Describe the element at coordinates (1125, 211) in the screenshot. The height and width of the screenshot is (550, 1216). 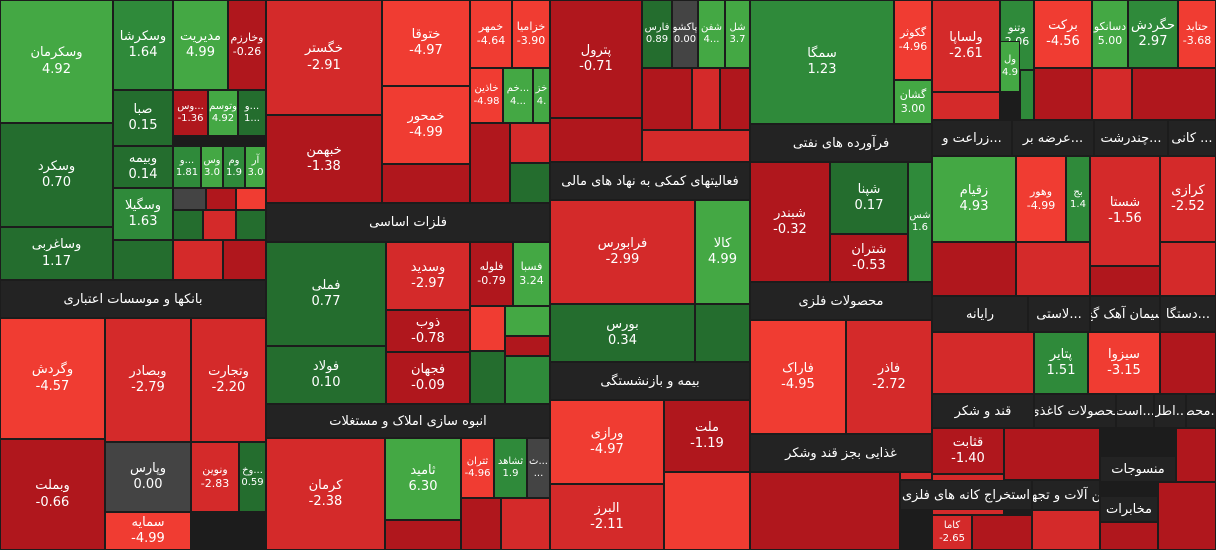
I see `stock-tile: شستا -1.56` at that location.